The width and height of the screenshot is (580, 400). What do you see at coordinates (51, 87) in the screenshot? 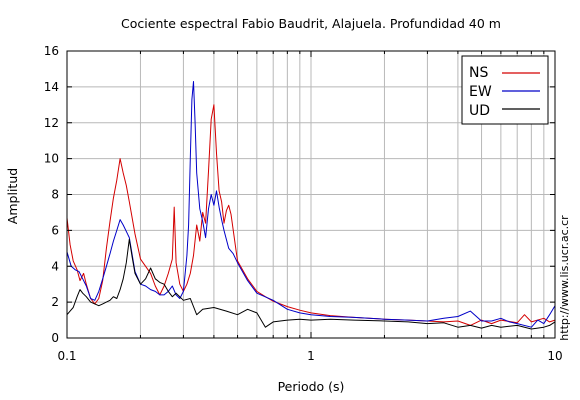
I see `y-tick-label: 14` at bounding box center [51, 87].